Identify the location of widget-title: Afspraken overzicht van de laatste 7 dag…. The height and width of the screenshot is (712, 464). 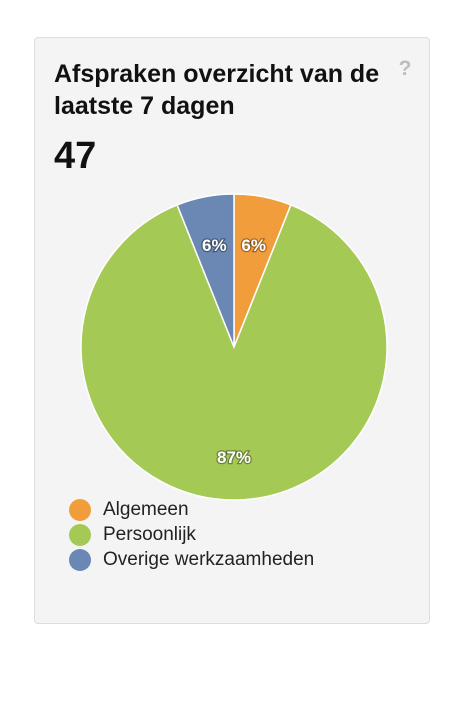
(217, 90).